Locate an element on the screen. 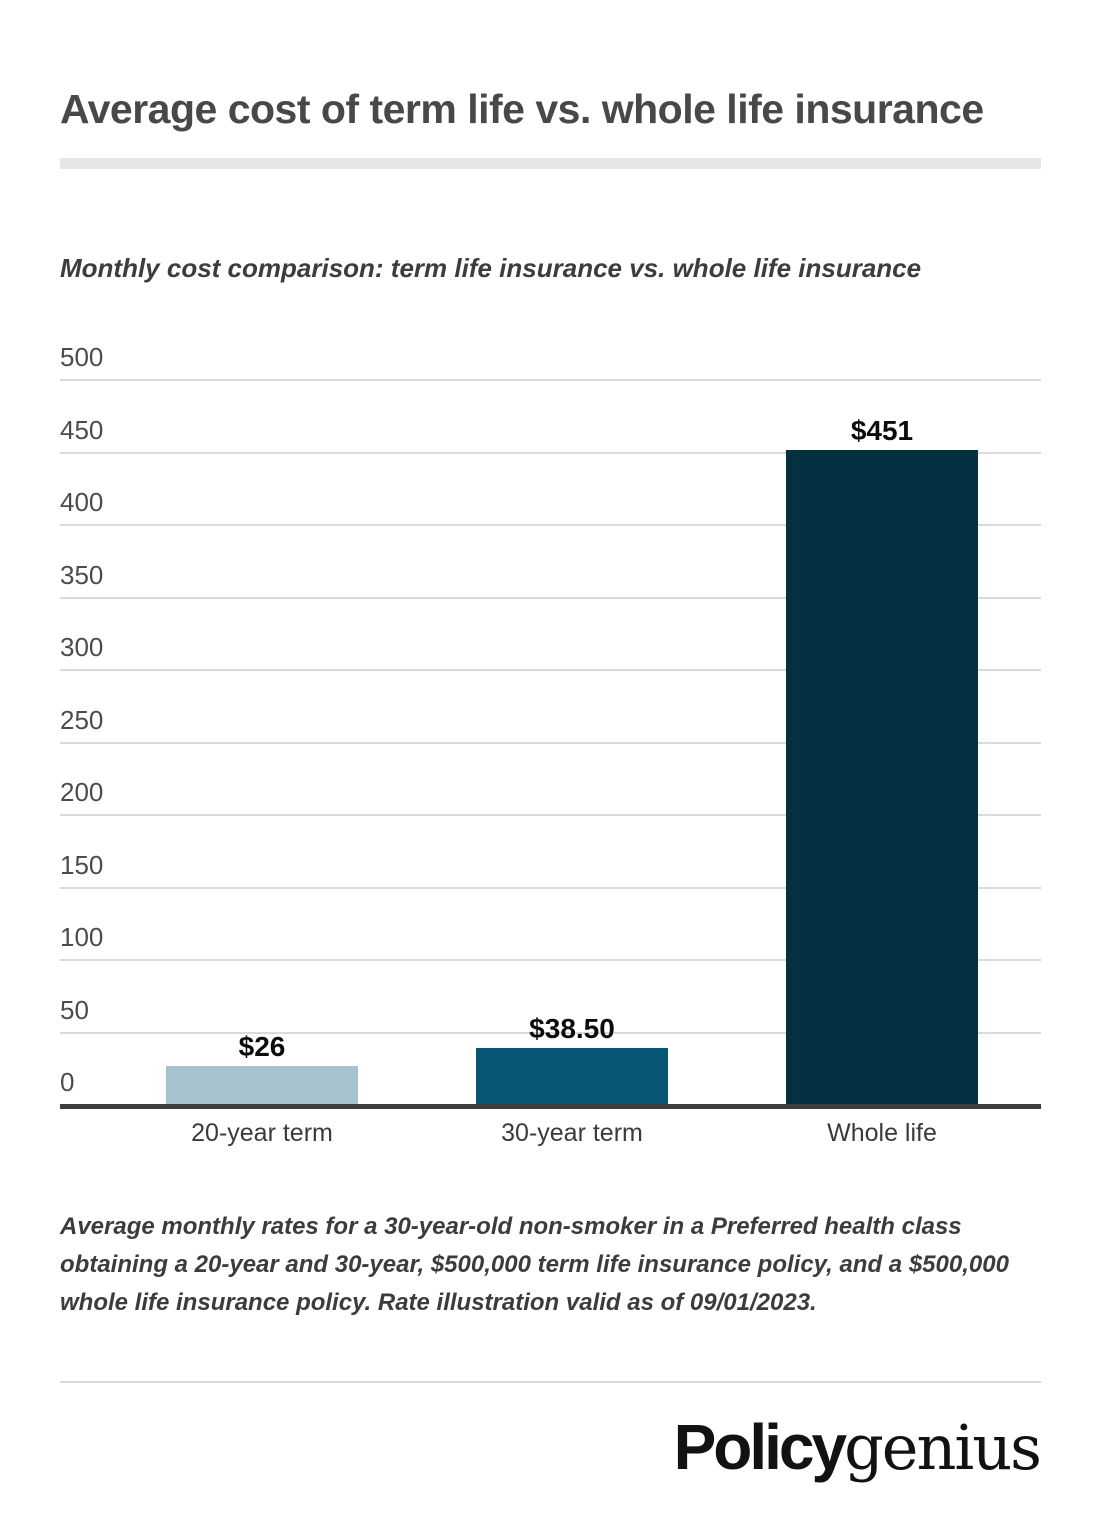  x-category-label: Whole life is located at coordinates (882, 1133).